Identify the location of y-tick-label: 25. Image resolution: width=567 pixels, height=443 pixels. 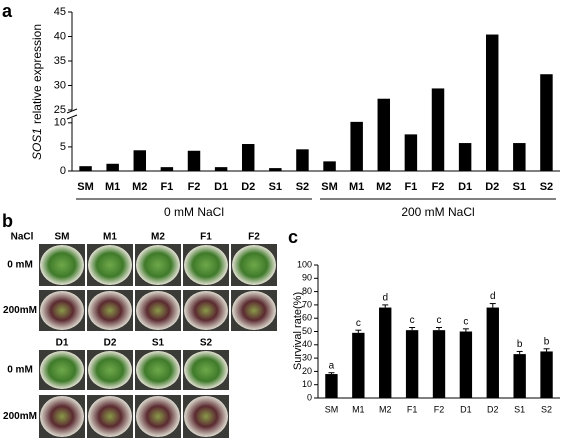
(60, 110).